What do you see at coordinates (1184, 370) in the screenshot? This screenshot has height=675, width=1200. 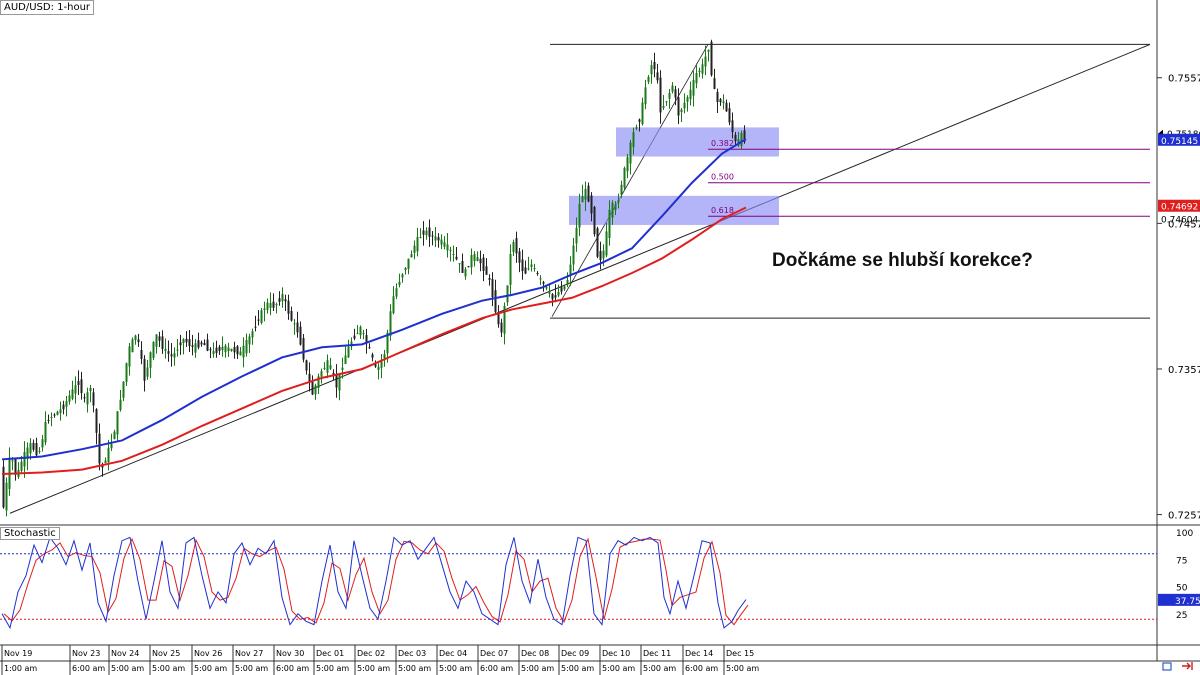 I see `price-tick-label: 0.73571` at bounding box center [1184, 370].